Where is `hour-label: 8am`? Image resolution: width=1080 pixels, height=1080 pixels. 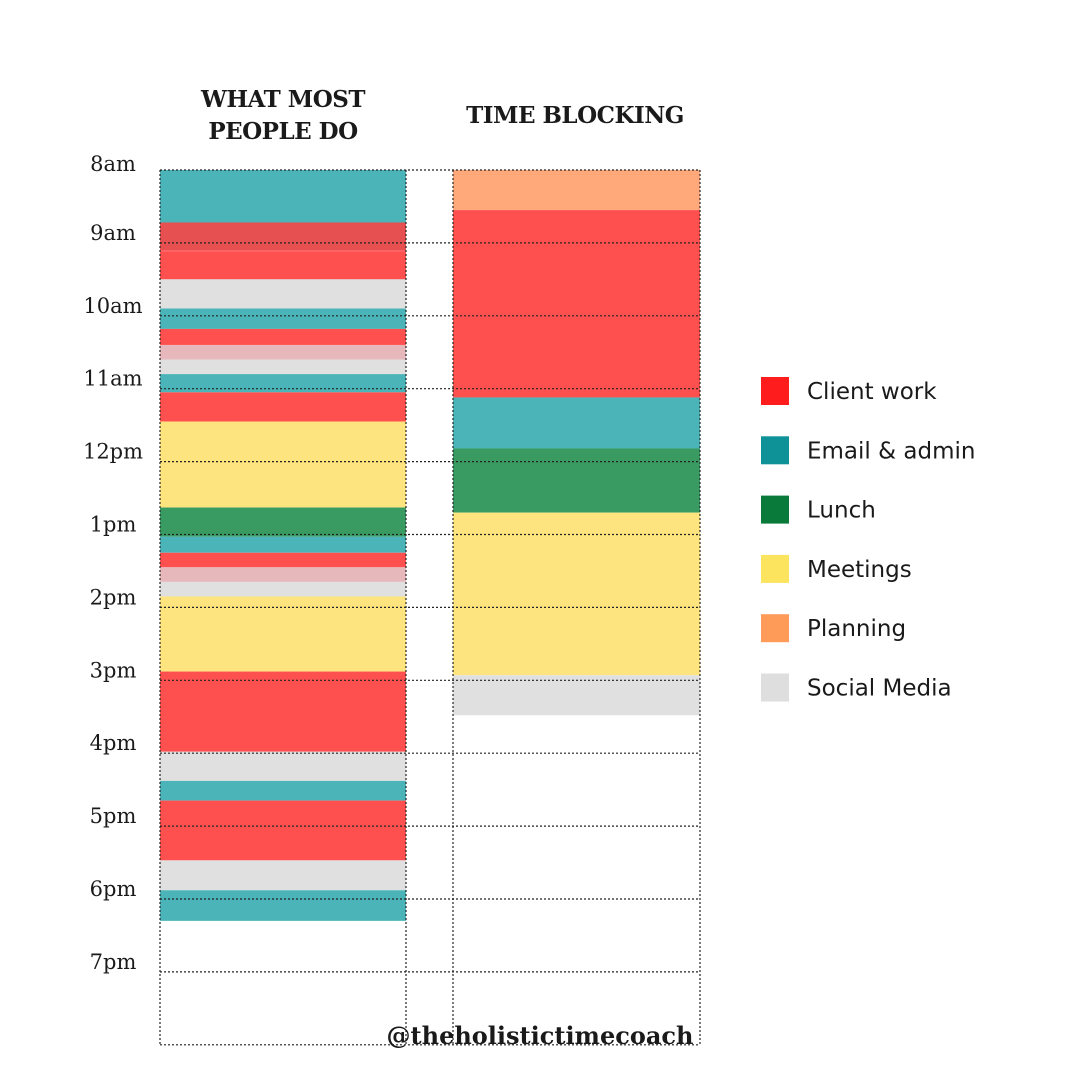 hour-label: 8am is located at coordinates (113, 164).